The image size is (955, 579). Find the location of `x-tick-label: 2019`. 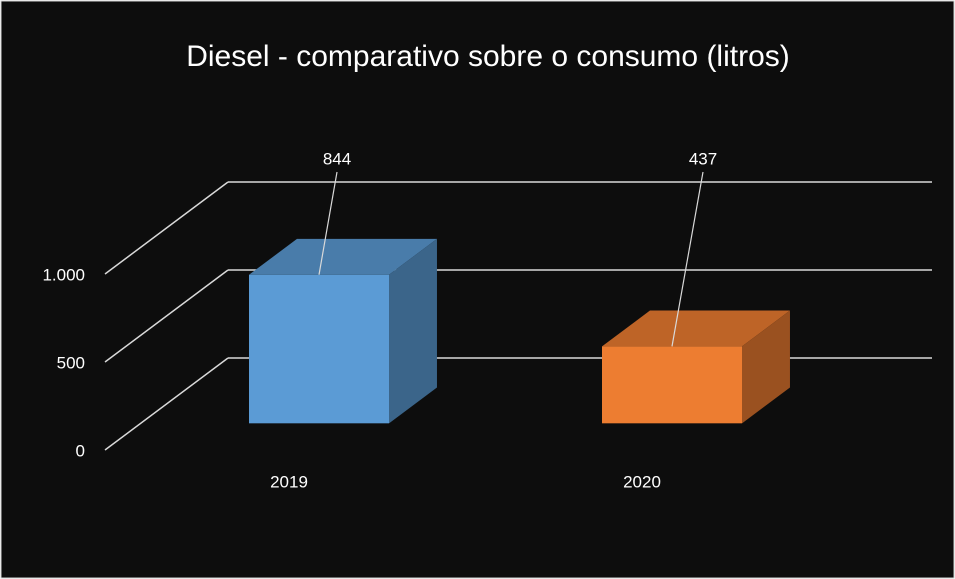

x-tick-label: 2019 is located at coordinates (289, 481).